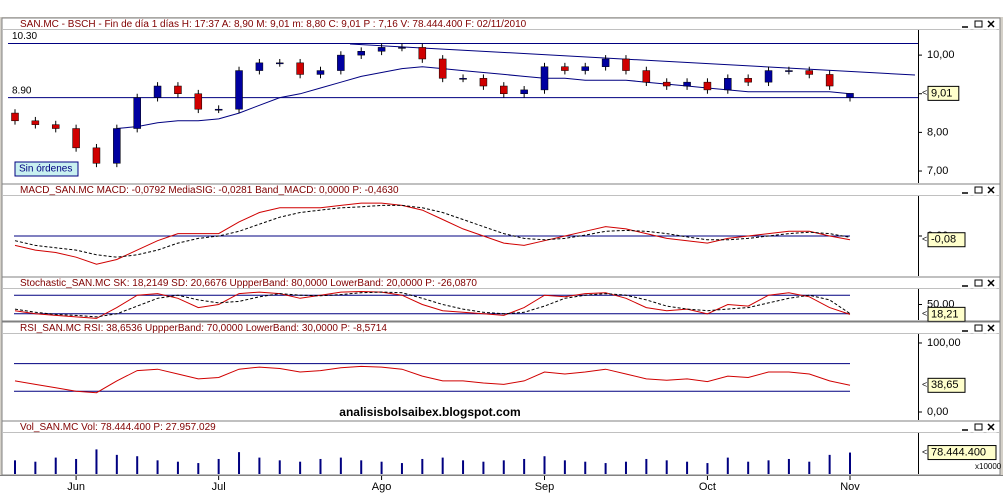  Describe the element at coordinates (501, 484) in the screenshot. I see `x-axis-strip` at that location.